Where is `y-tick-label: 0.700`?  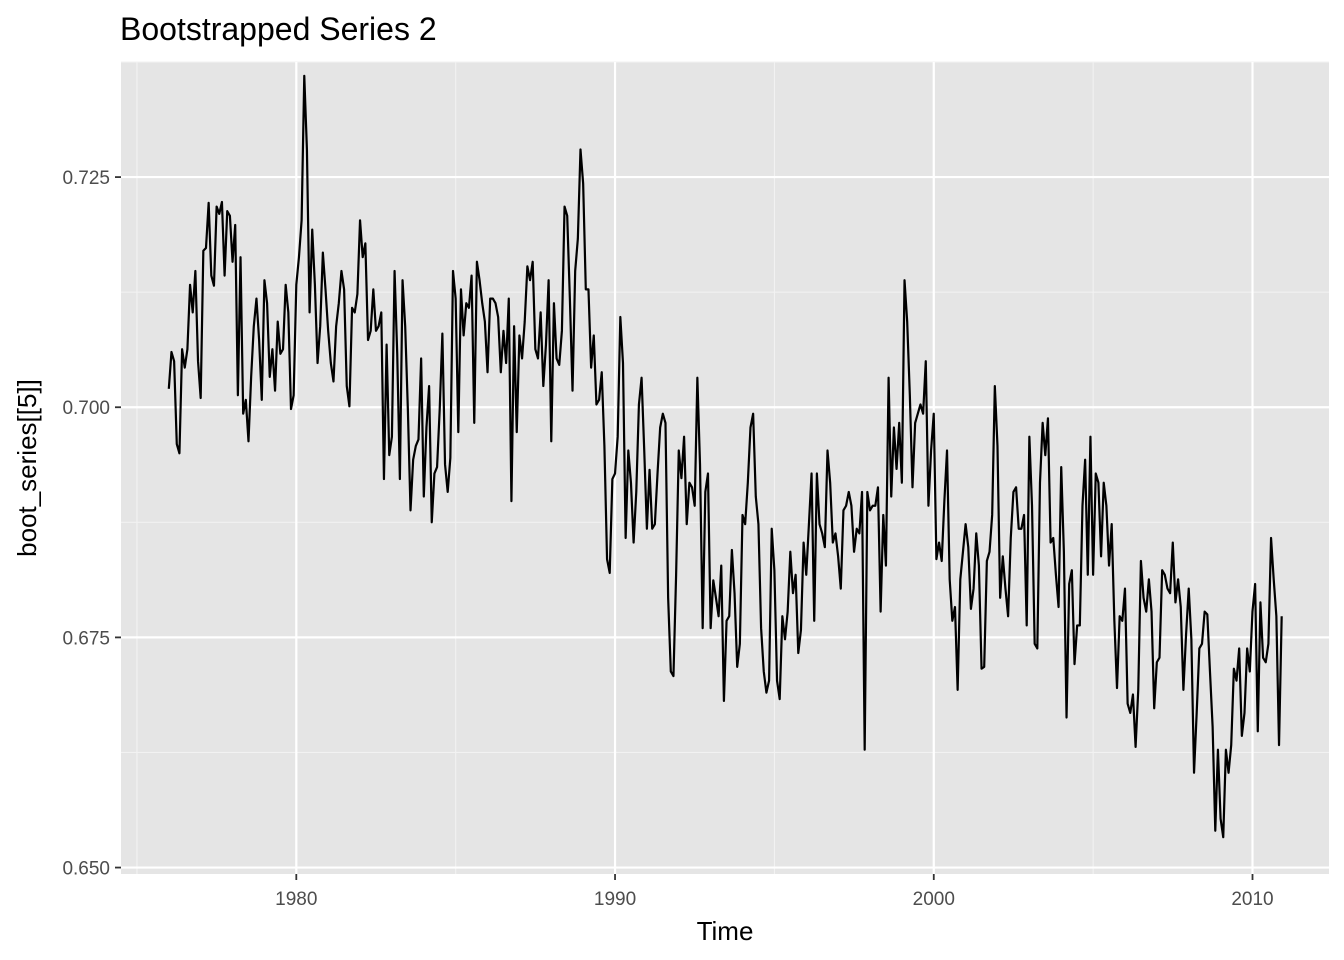
y-tick-label: 0.700 is located at coordinates (86, 408).